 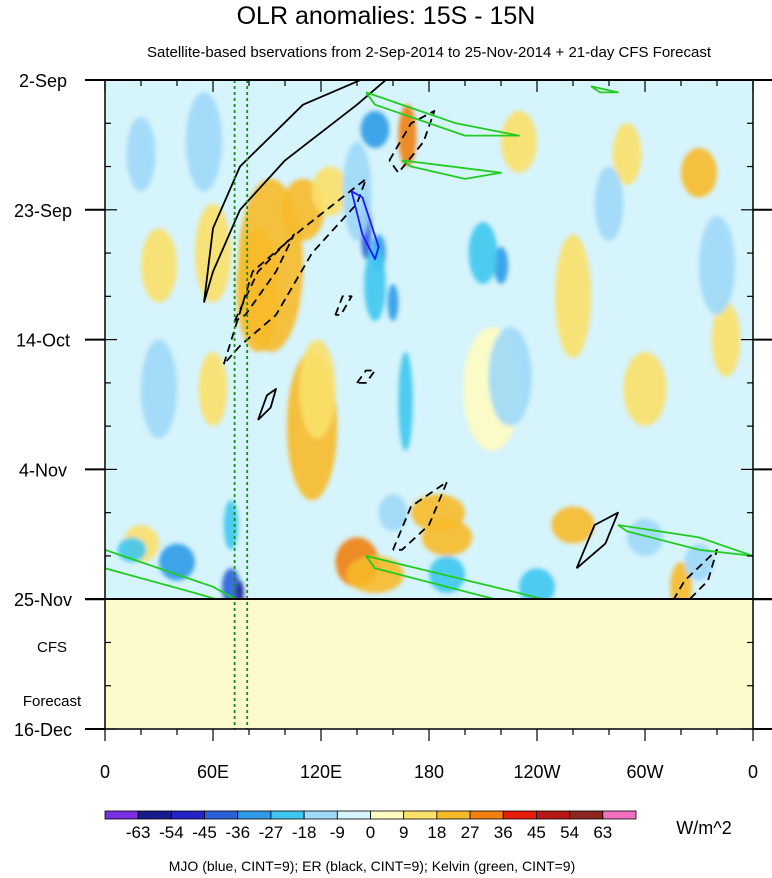 What do you see at coordinates (43, 211) in the screenshot?
I see `y-tick-label: 23-Sep` at bounding box center [43, 211].